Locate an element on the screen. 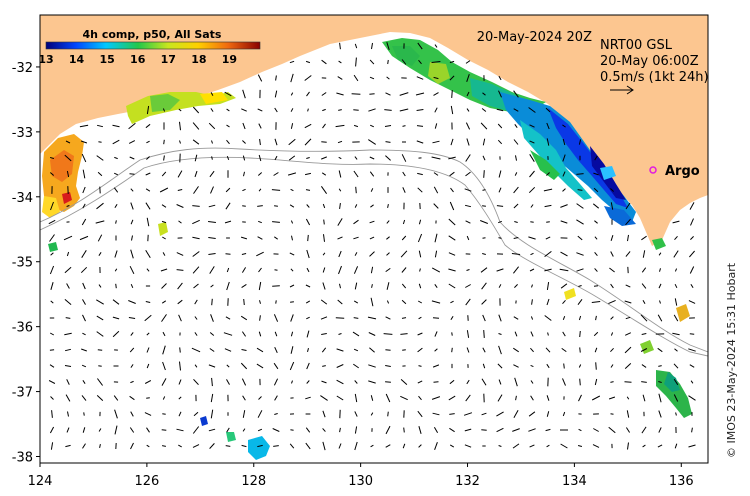 The height and width of the screenshot is (496, 750). colorbar-tick-label: 15 is located at coordinates (106, 59).